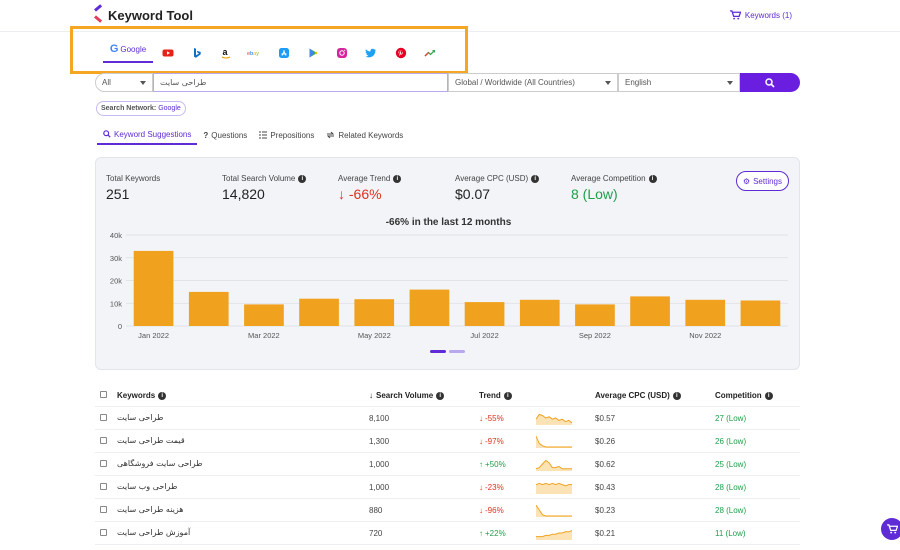 This screenshot has width=900, height=550. I want to click on header-trend: Trend i, so click(495, 395).